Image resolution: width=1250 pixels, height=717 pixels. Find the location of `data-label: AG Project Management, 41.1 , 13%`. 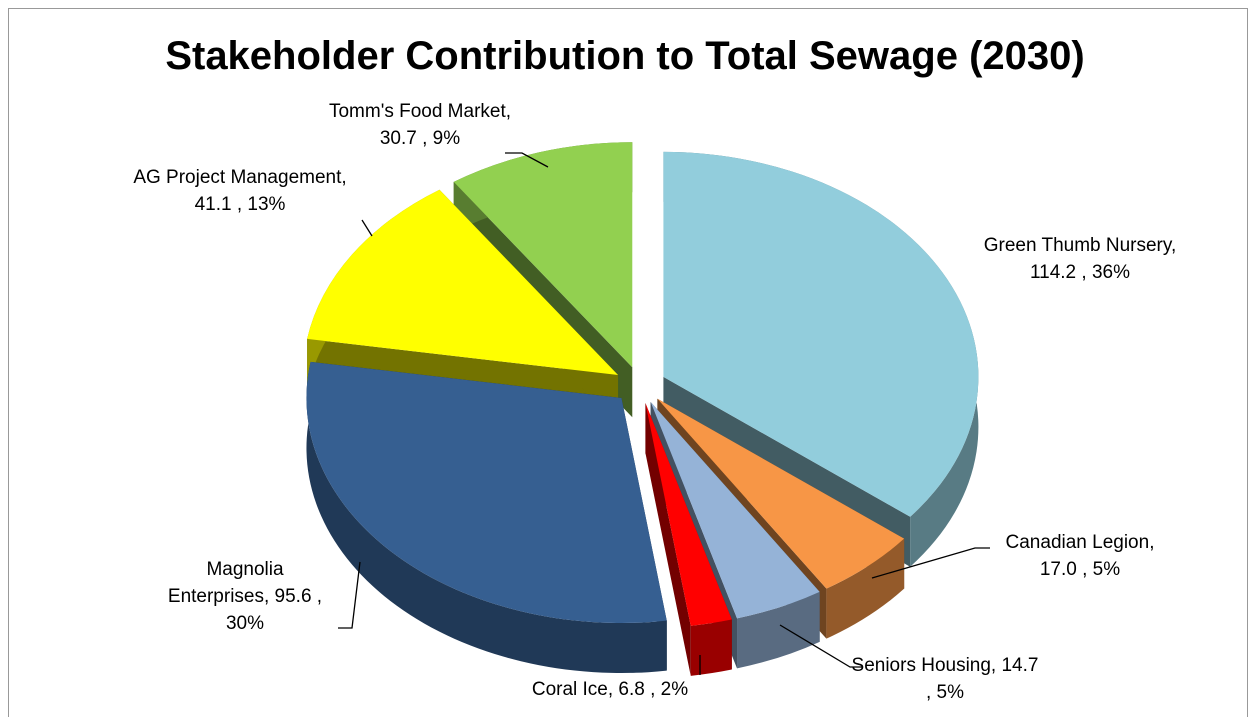

data-label: AG Project Management, 41.1 , 13% is located at coordinates (240, 191).